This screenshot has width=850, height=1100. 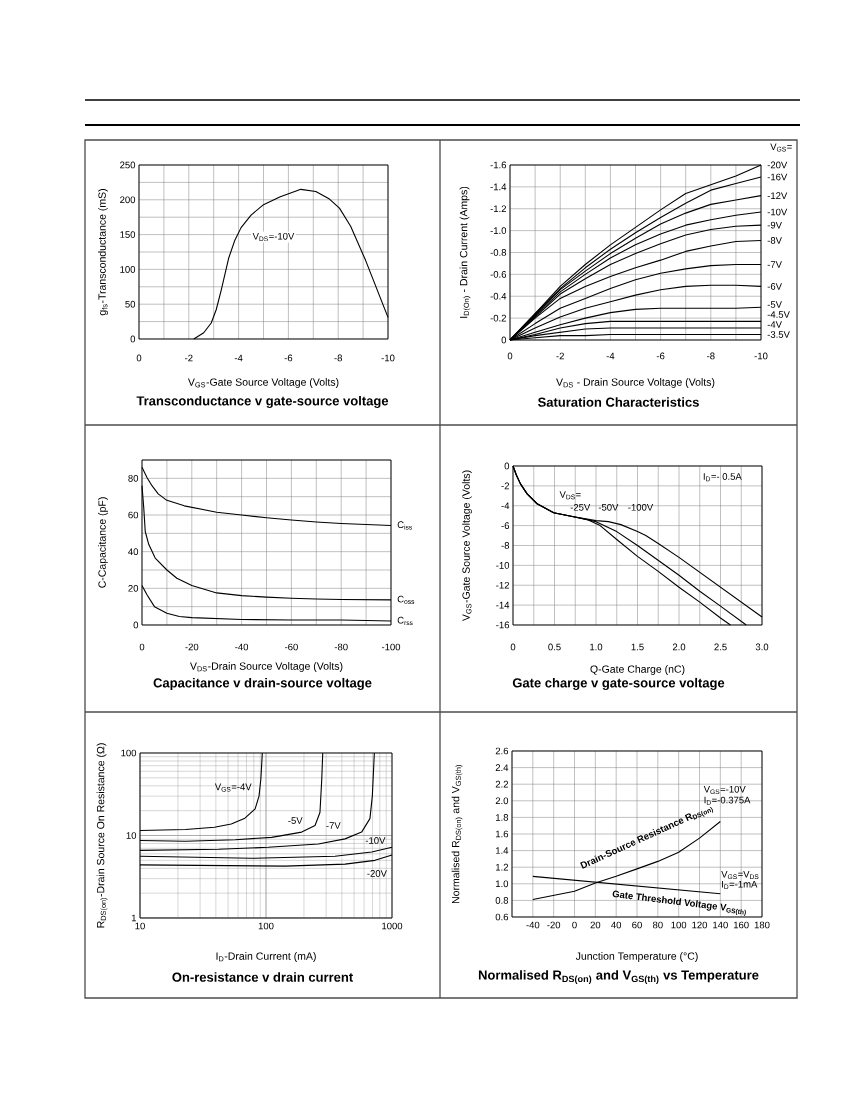 What do you see at coordinates (502, 751) in the screenshot?
I see `y-tick-label: 2.6` at bounding box center [502, 751].